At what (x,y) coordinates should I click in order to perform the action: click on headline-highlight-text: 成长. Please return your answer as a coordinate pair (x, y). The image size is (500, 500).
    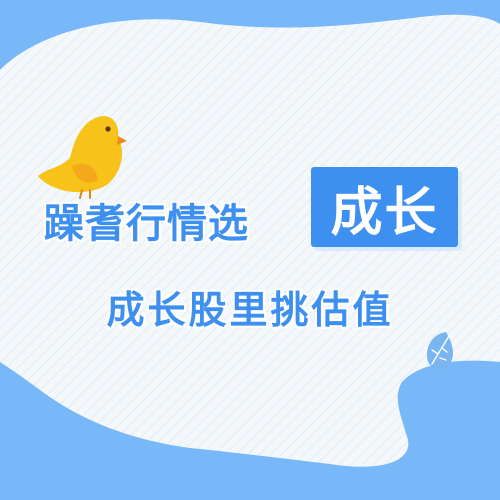
    Looking at the image, I should click on (384, 212).